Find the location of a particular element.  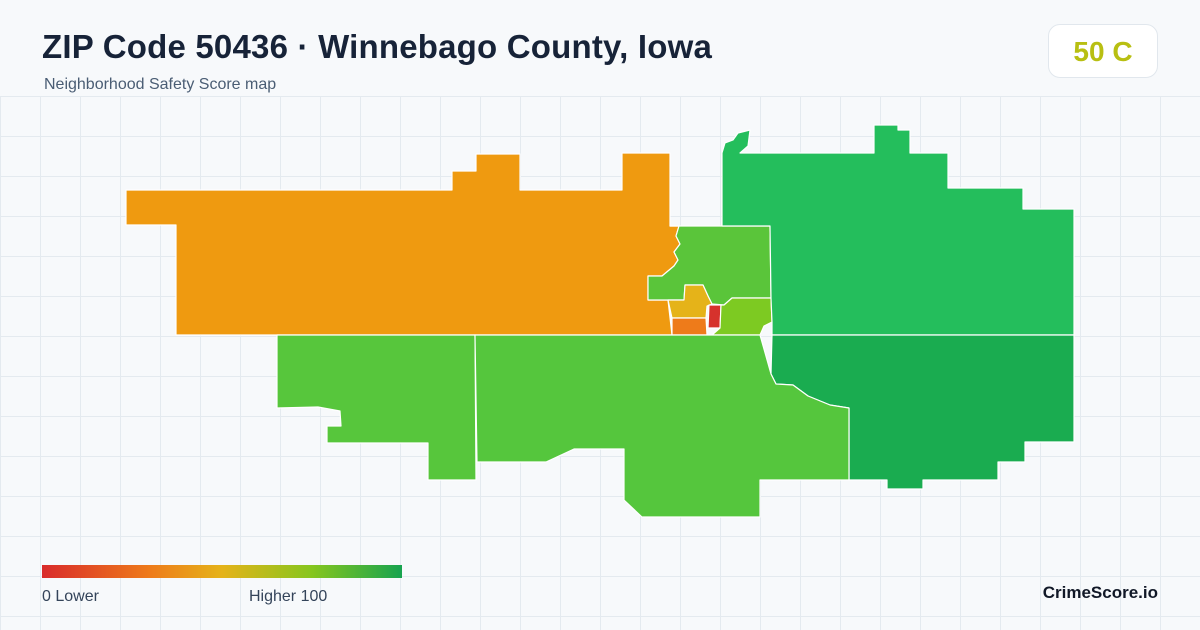

south-central-region is located at coordinates (662, 426).